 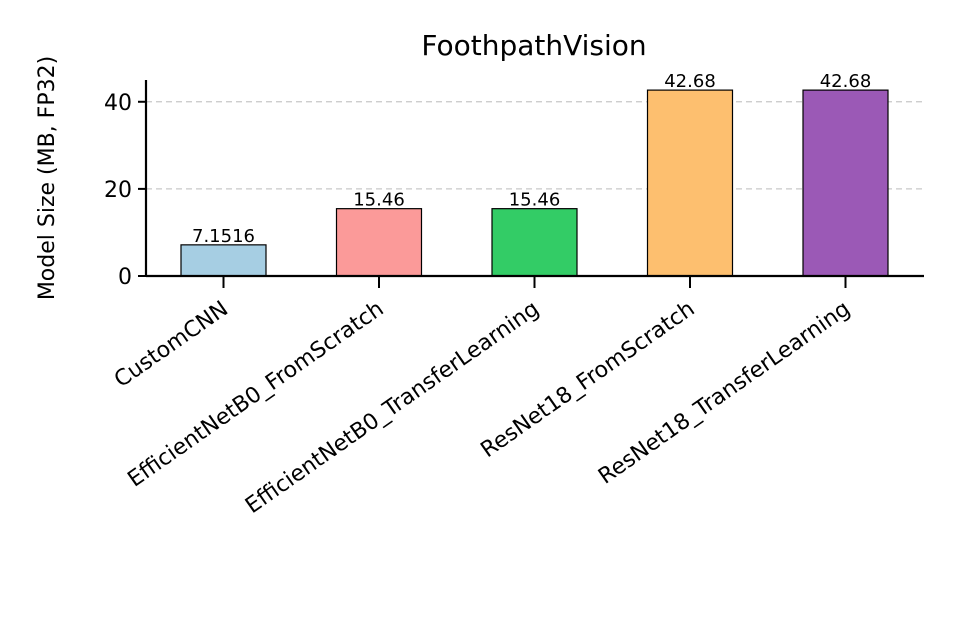 What do you see at coordinates (118, 190) in the screenshot?
I see `y-tick-label: 20` at bounding box center [118, 190].